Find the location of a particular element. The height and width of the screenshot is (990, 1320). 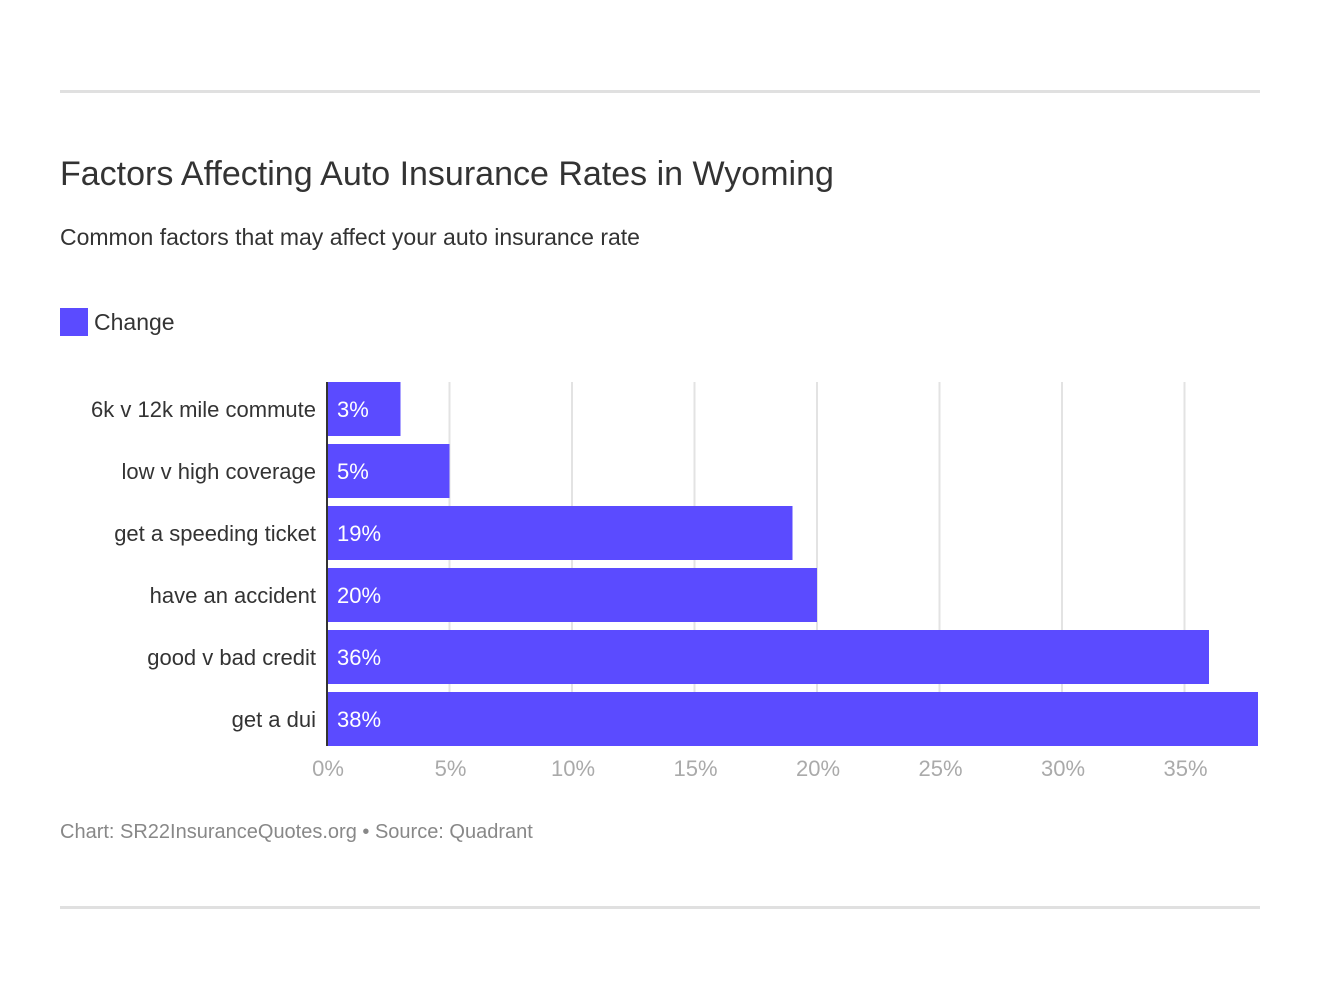

x-tick-label: 10% is located at coordinates (573, 768).